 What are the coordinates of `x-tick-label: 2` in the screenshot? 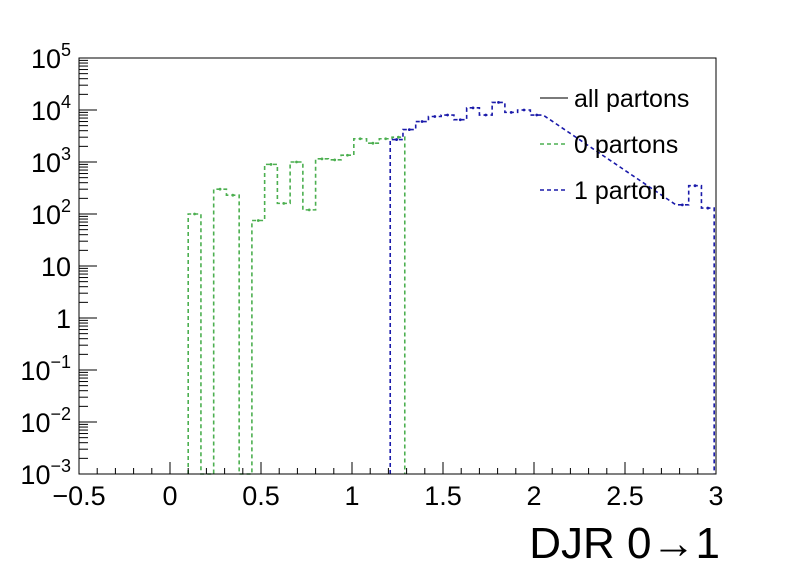 It's located at (533, 496).